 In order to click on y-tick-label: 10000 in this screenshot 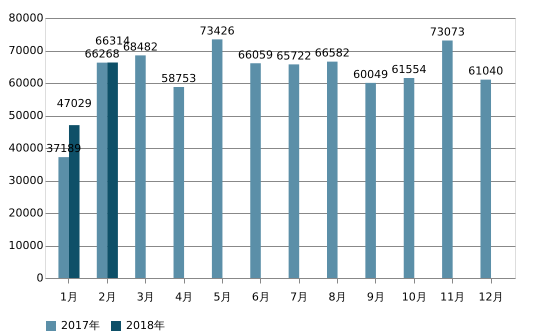, I will do `click(26, 245)`.